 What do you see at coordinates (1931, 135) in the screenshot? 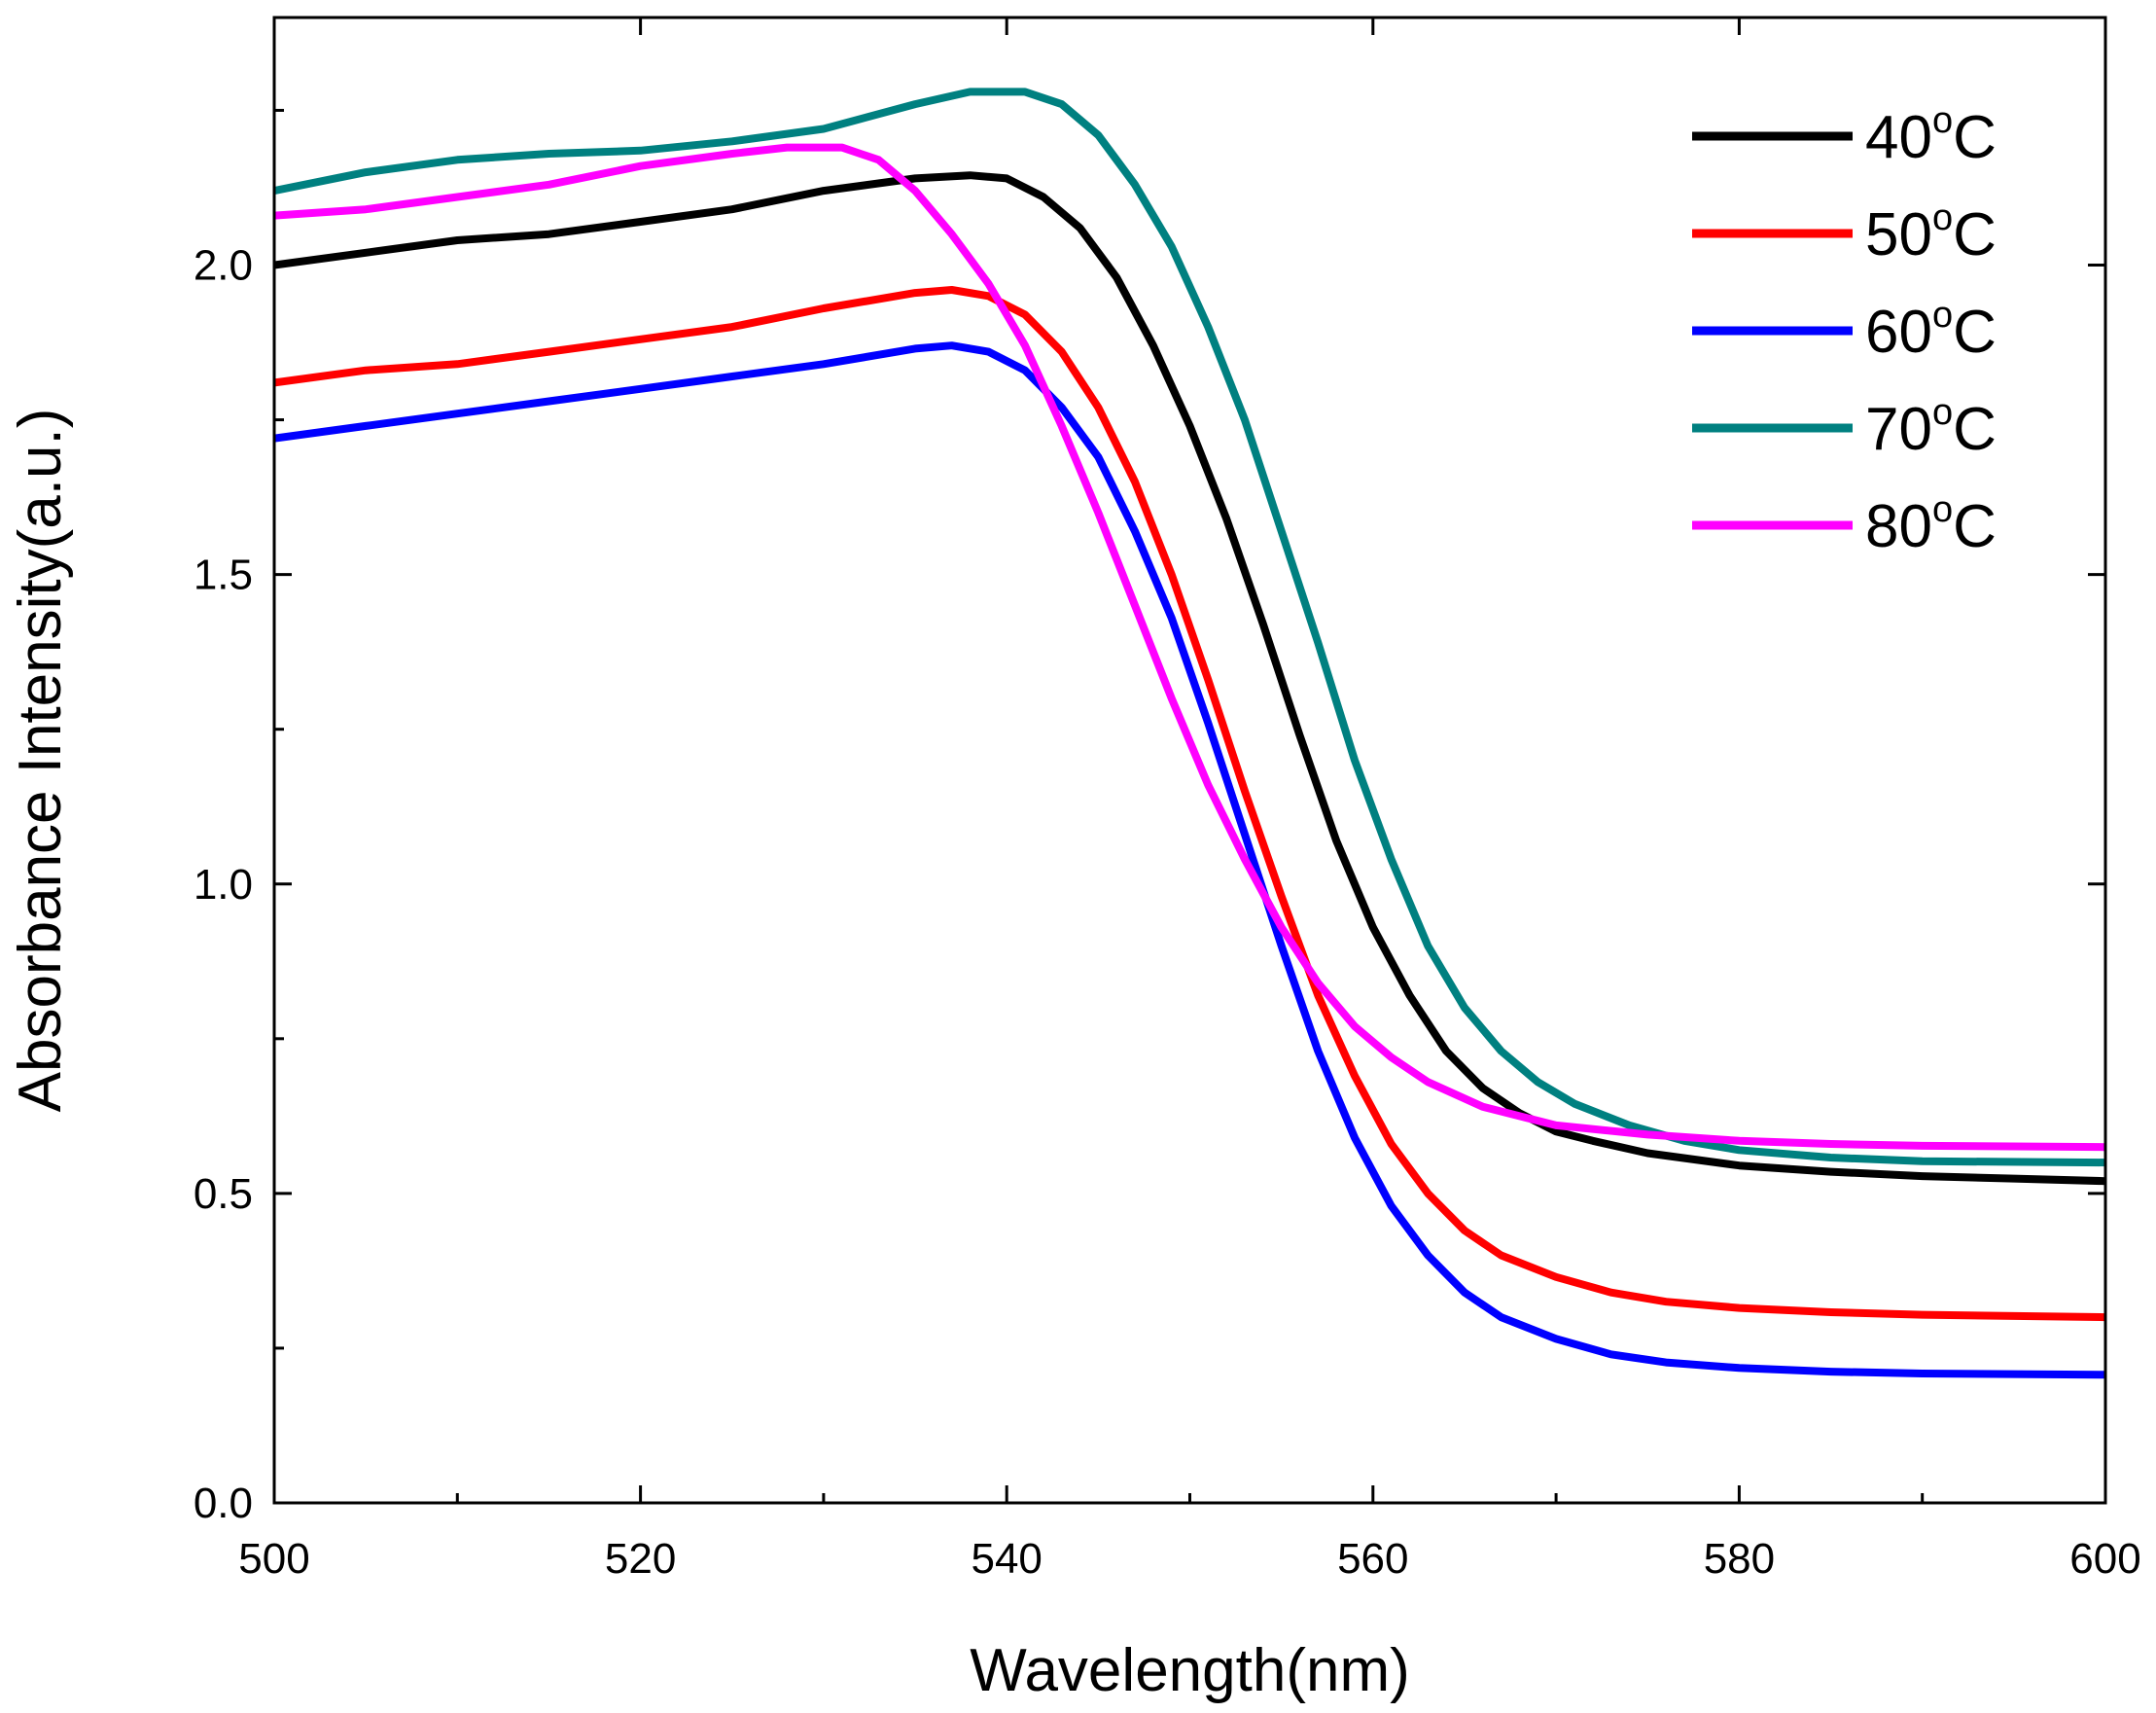
I see `legend-label-40C: 40oC` at bounding box center [1931, 135].